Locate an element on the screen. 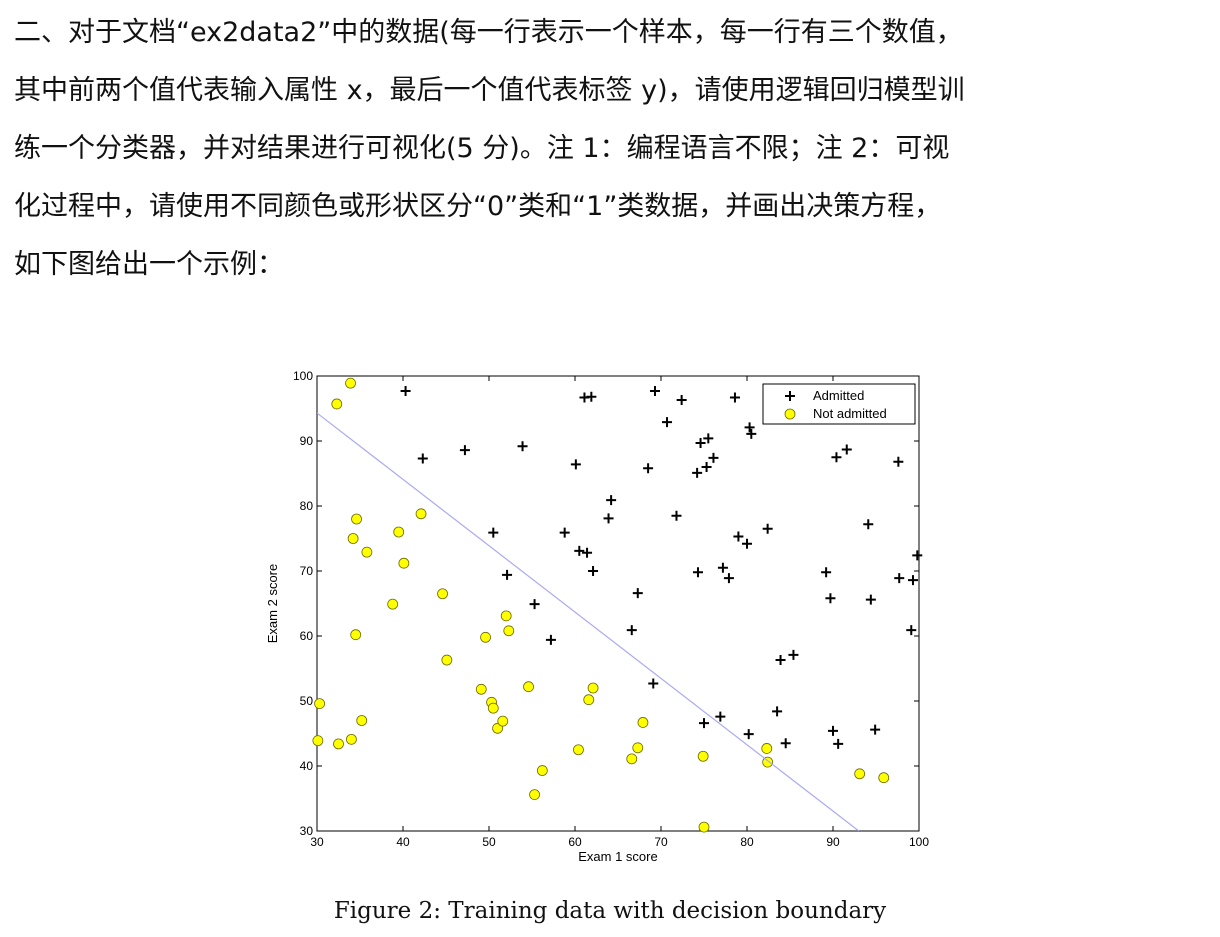 Image resolution: width=1220 pixels, height=937 pixels. legend-not-admitted-label: Not admitted is located at coordinates (850, 413).